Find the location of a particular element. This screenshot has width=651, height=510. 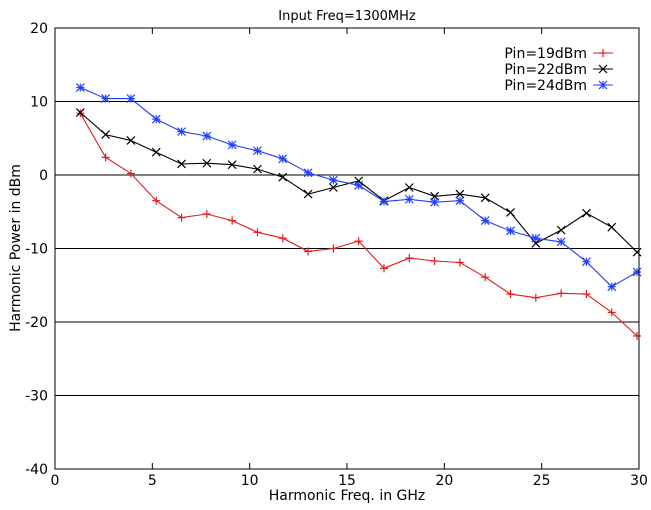

x-tick-label: 30 is located at coordinates (639, 481).